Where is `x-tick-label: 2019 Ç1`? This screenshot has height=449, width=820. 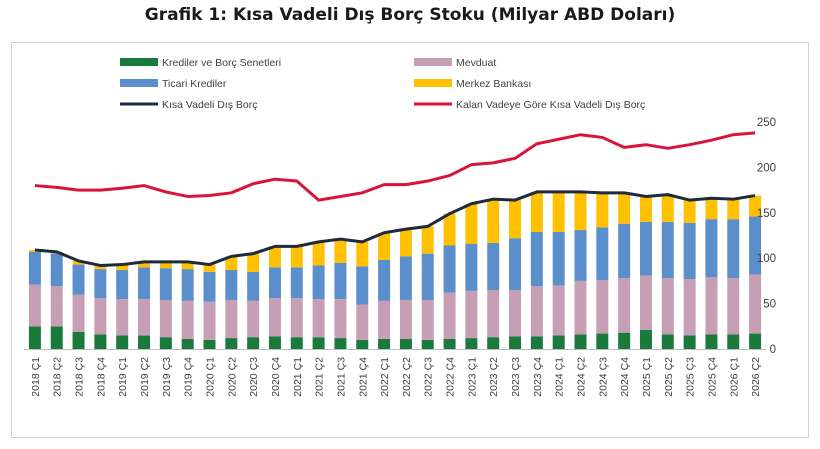 x-tick-label: 2019 Ç1 is located at coordinates (123, 377).